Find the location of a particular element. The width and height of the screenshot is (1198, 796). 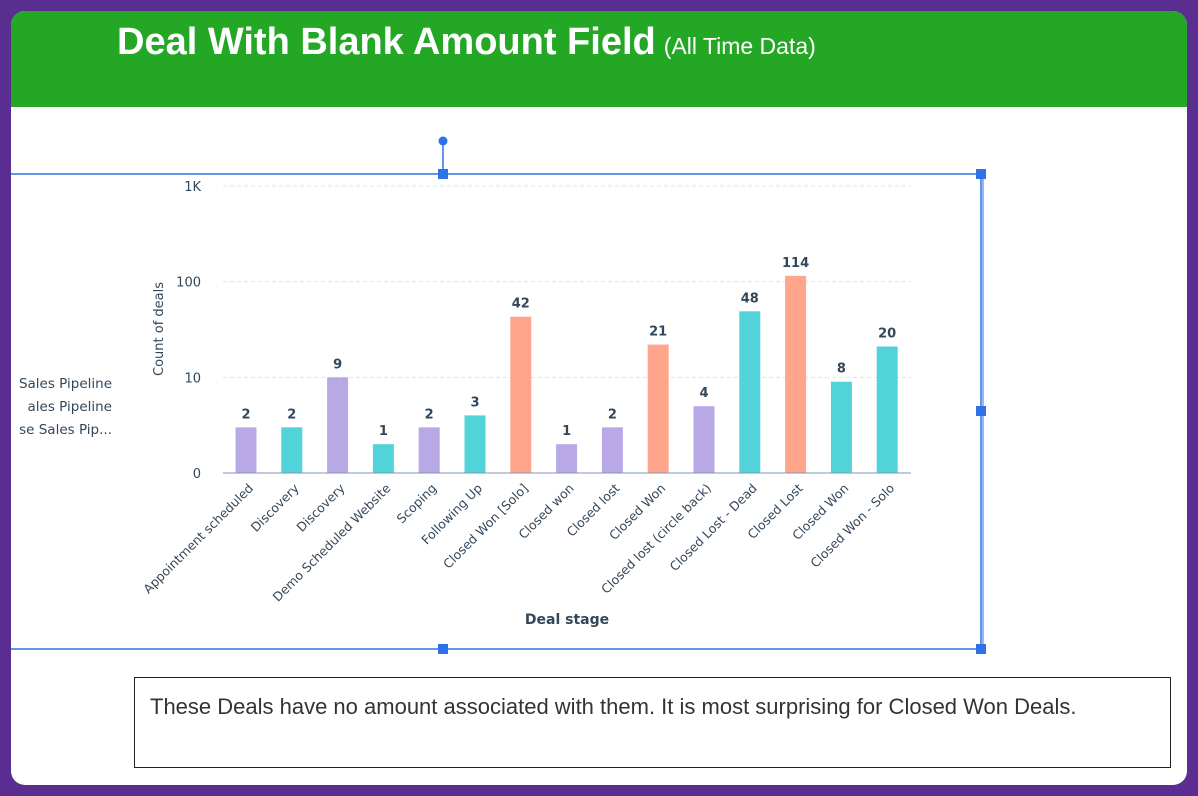

resize-handle-top is located at coordinates (443, 174).